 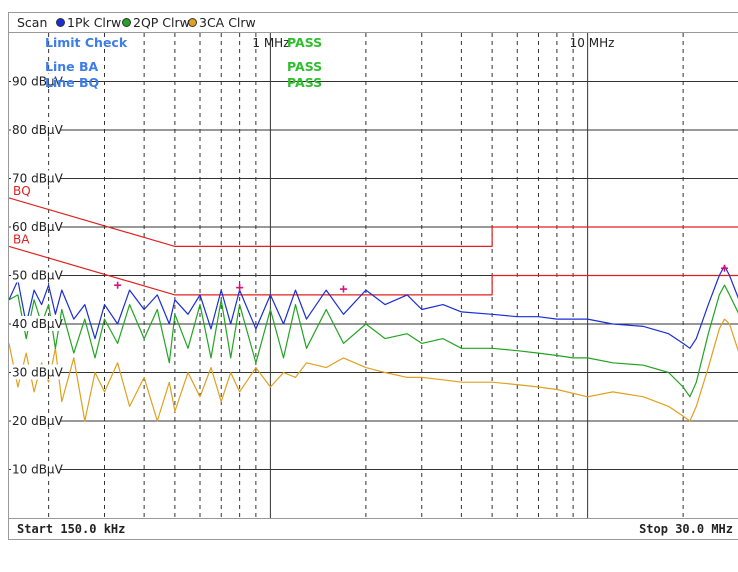 I want to click on ytick-label: 80 dBµV, so click(x=38, y=130).